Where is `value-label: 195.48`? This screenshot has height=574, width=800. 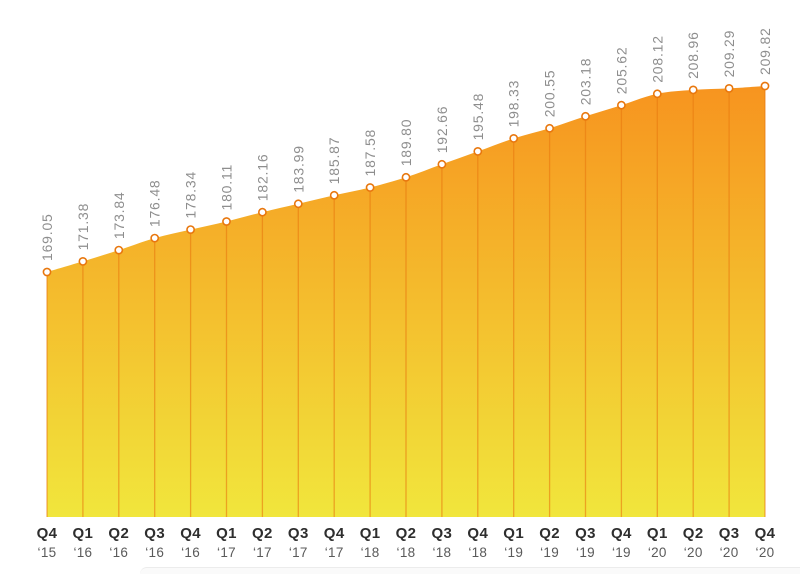
value-label: 195.48 is located at coordinates (478, 117).